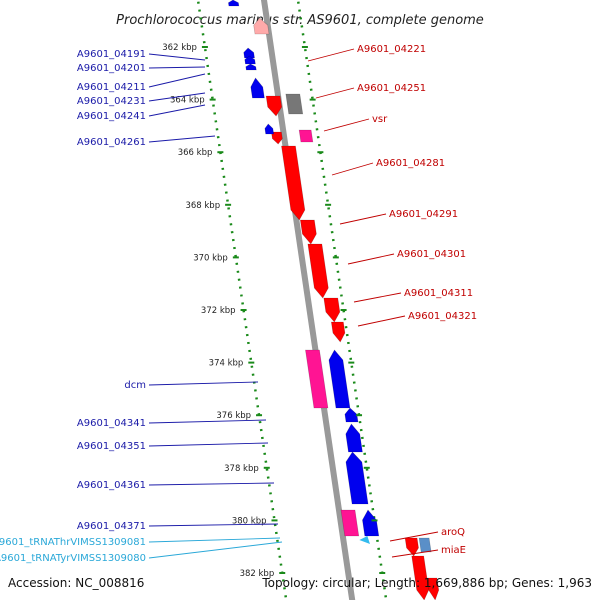  I want to click on gene-label-right: A9601_04311, so click(438, 293).